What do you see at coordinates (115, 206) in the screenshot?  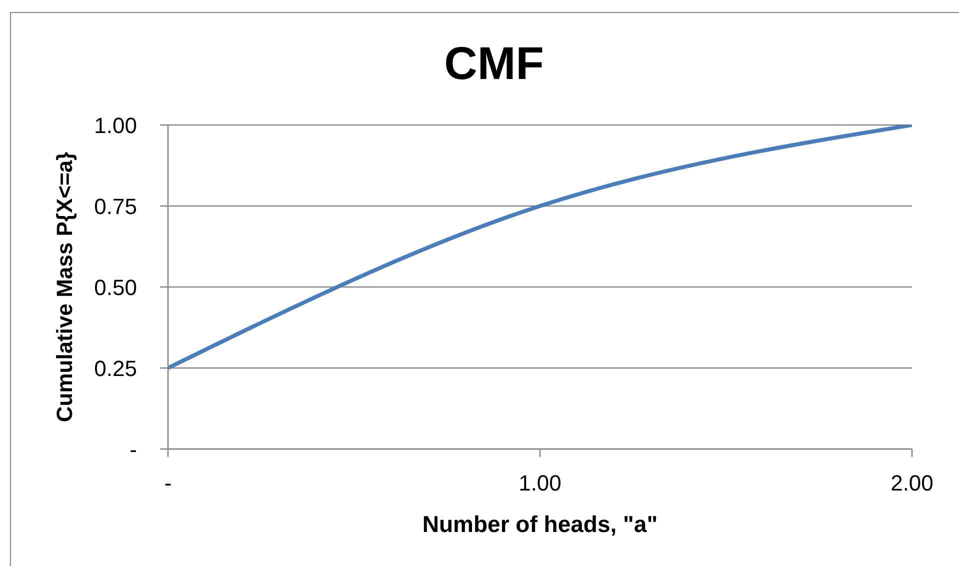 I see `y-tick-label: 0.75` at bounding box center [115, 206].